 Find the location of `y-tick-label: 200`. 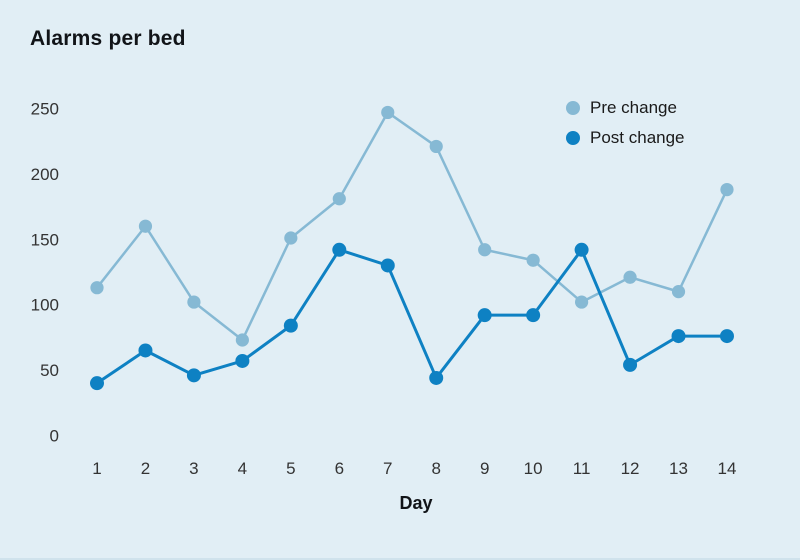

y-tick-label: 200 is located at coordinates (45, 174).